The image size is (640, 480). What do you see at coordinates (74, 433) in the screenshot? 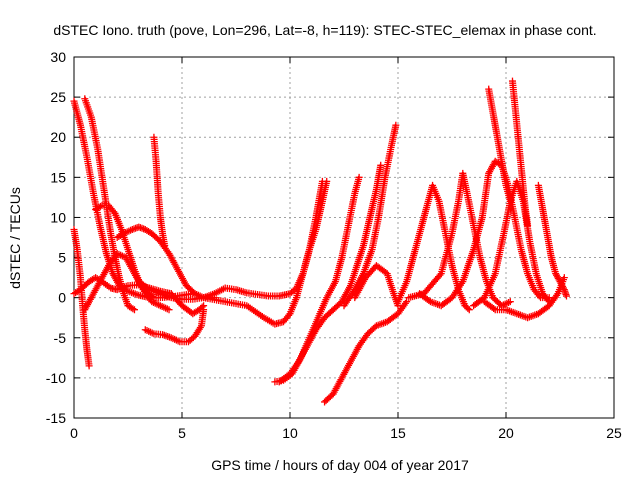
I see `x-tick-label: 0` at bounding box center [74, 433].